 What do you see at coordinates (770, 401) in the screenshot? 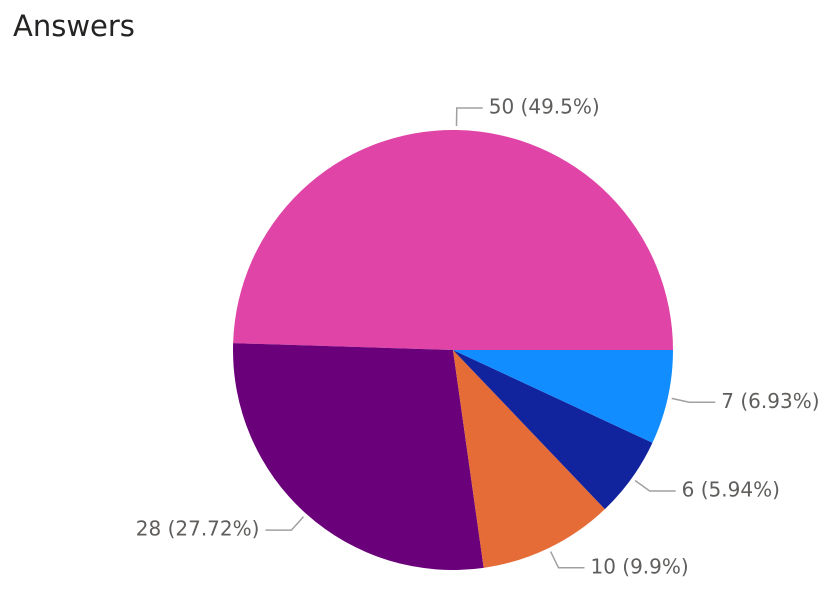
I see `data-label: 7 (6.93%)` at bounding box center [770, 401].